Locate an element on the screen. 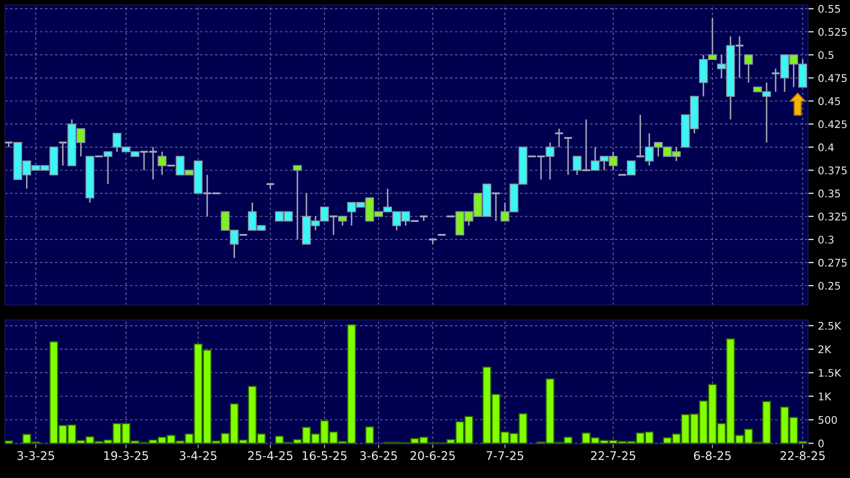  y-tick-label: 0.4 is located at coordinates (826, 147).